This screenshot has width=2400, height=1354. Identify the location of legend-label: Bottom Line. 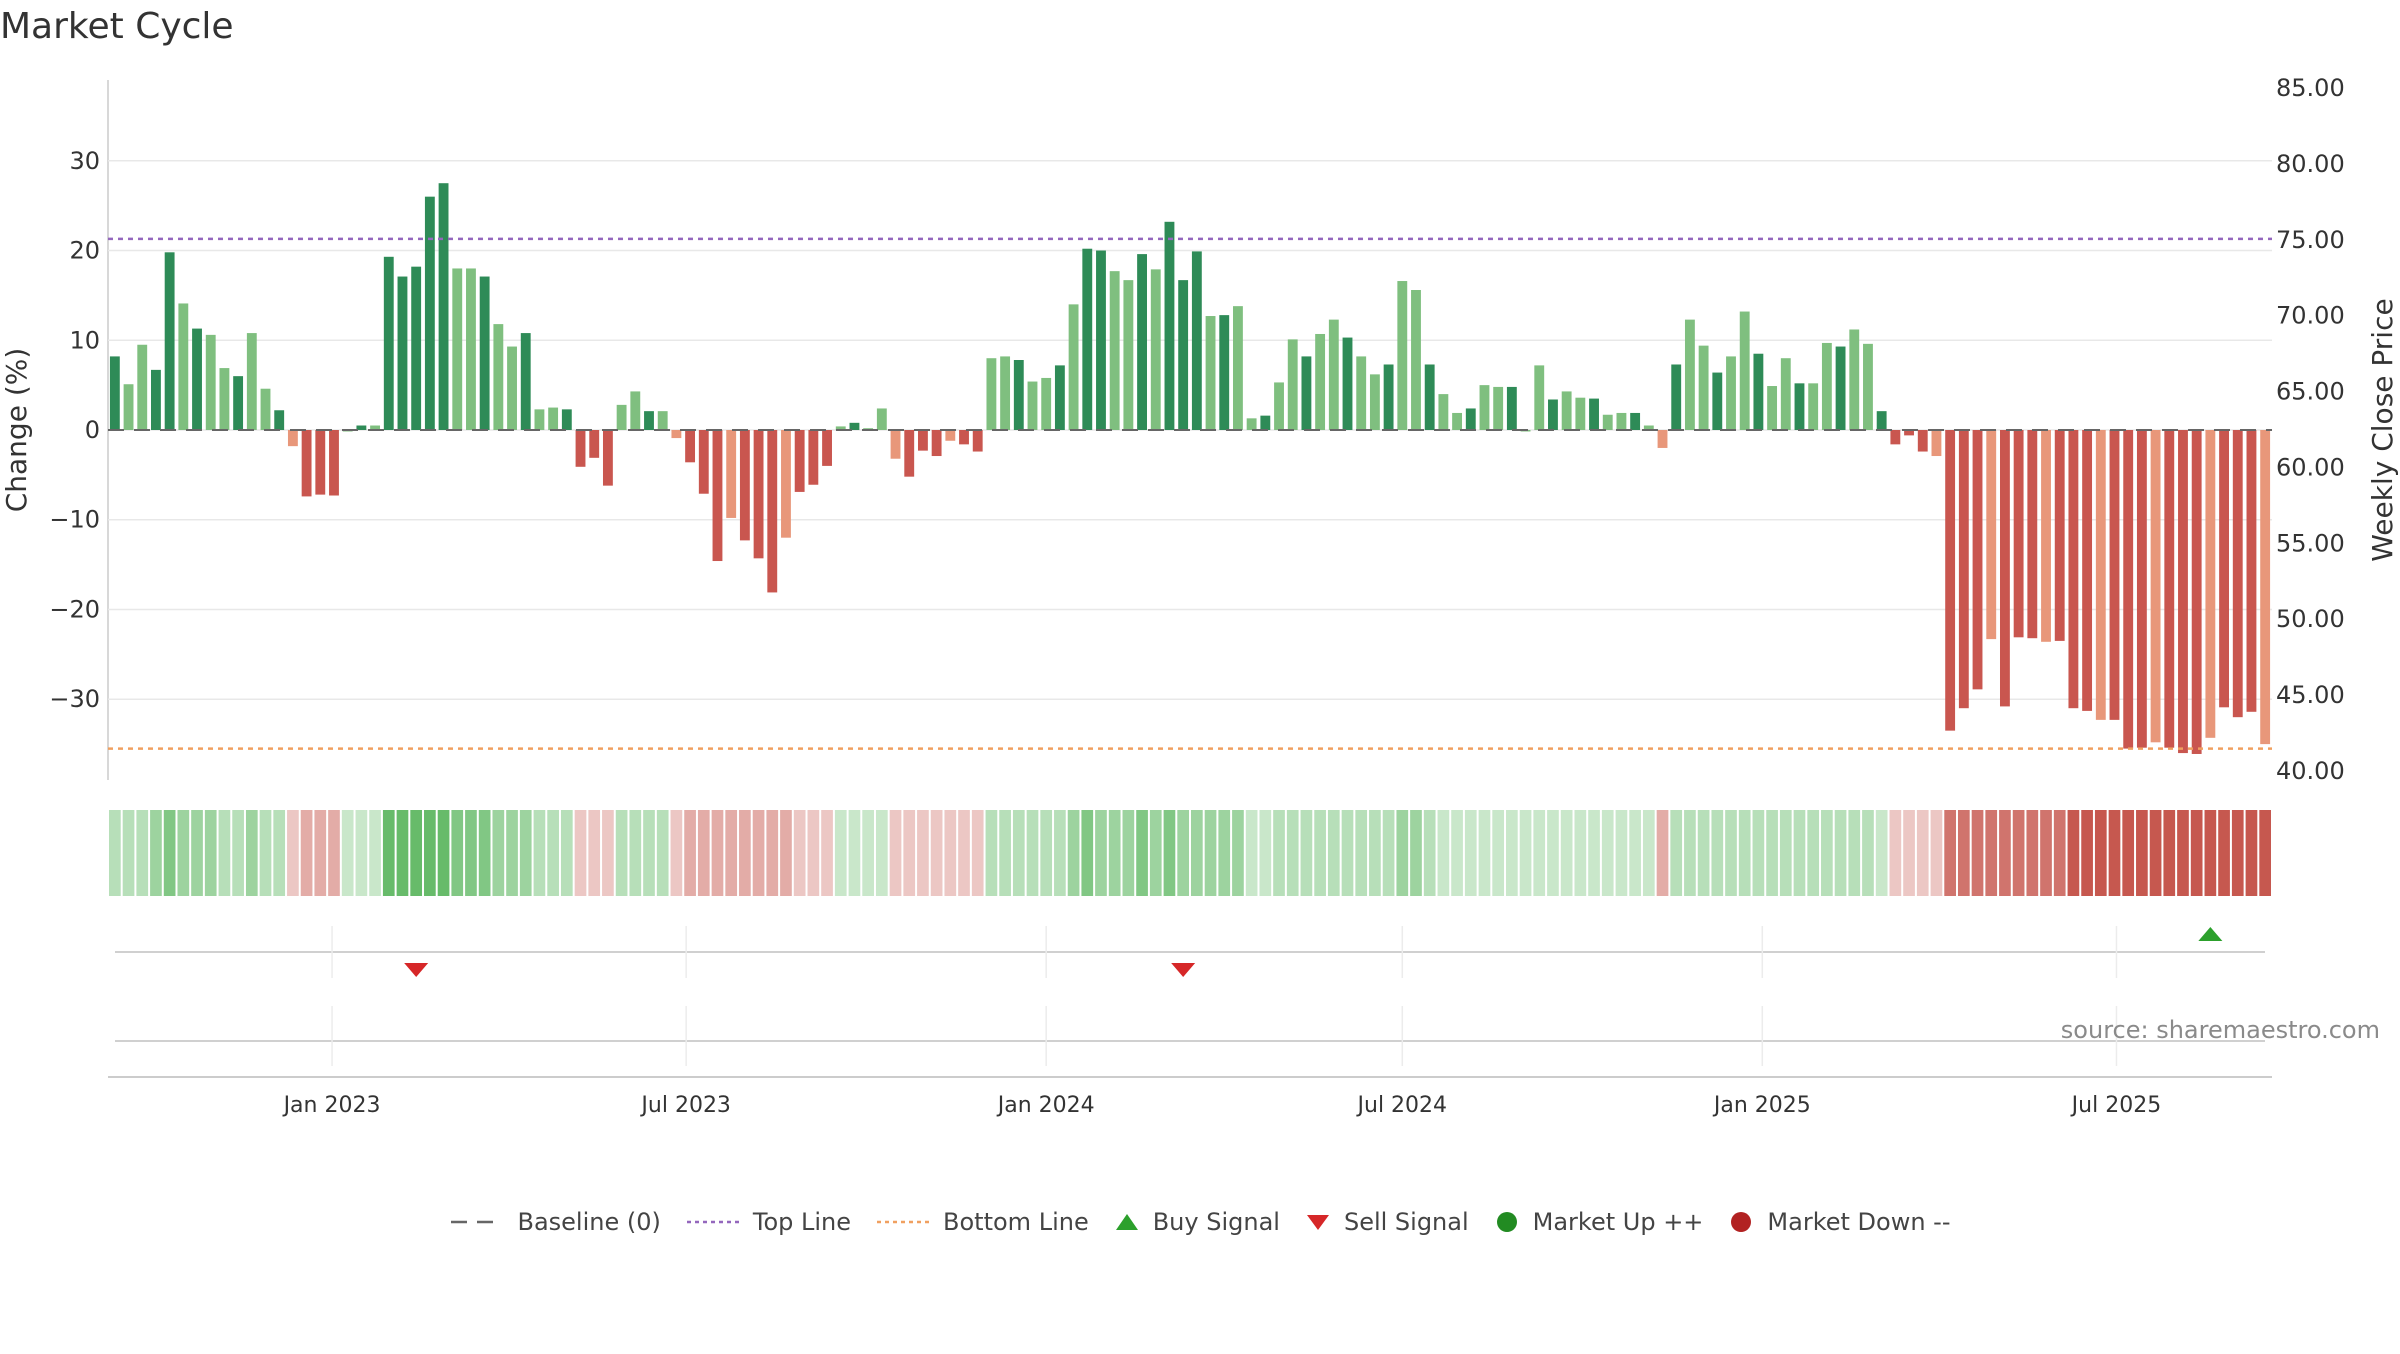
(1016, 1222).